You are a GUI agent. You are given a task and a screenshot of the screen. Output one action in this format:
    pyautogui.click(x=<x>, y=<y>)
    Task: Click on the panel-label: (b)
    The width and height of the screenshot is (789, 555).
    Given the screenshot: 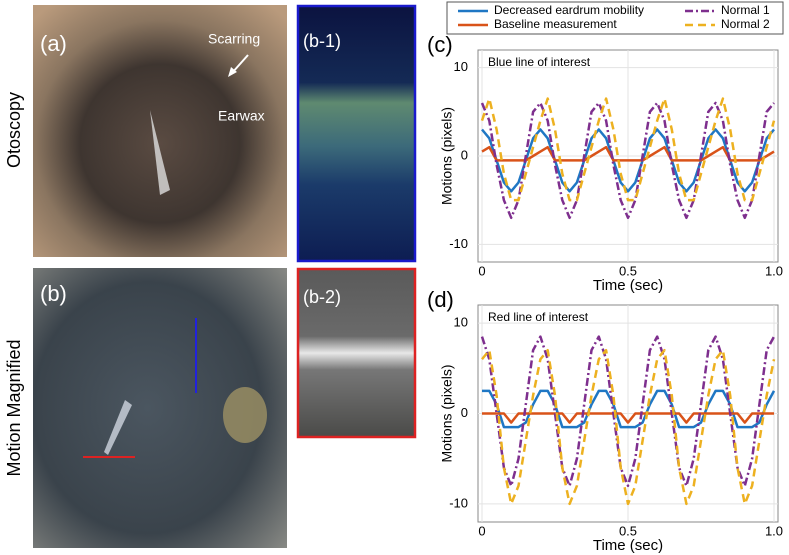 What is the action you would take?
    pyautogui.click(x=53, y=293)
    